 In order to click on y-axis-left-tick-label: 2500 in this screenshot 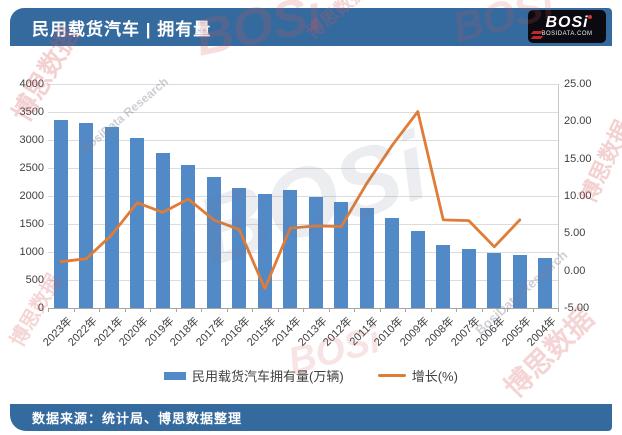, I will do `click(31, 168)`.